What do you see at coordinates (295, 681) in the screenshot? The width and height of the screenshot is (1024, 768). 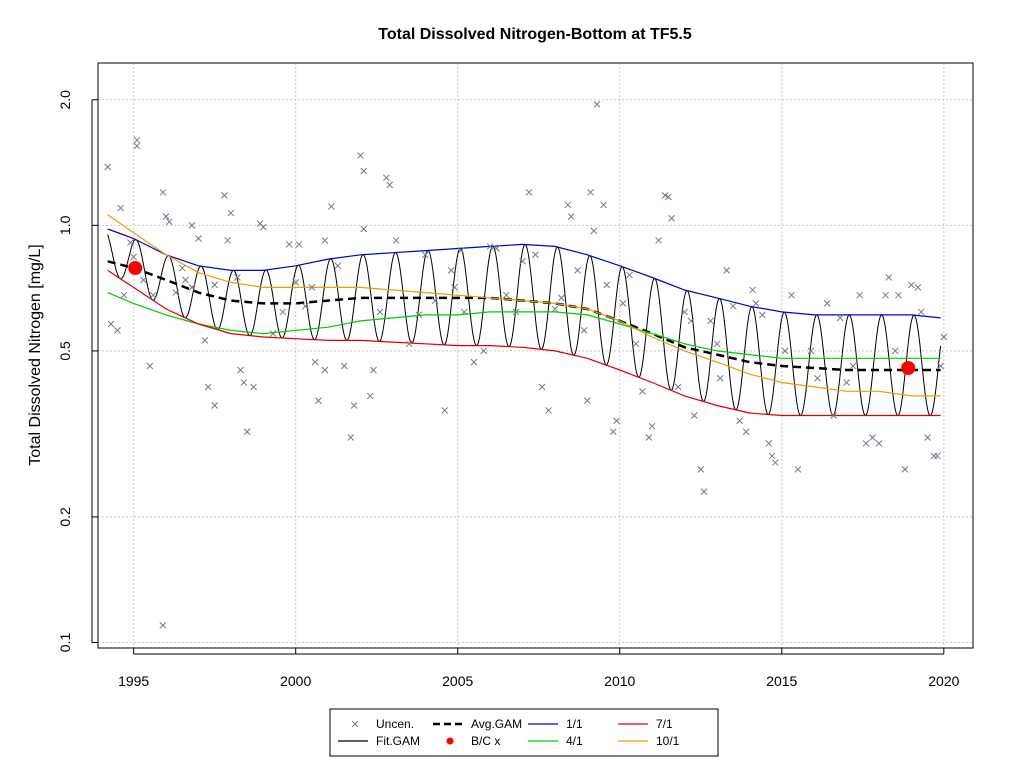 I see `x-tick-label: 2000` at bounding box center [295, 681].